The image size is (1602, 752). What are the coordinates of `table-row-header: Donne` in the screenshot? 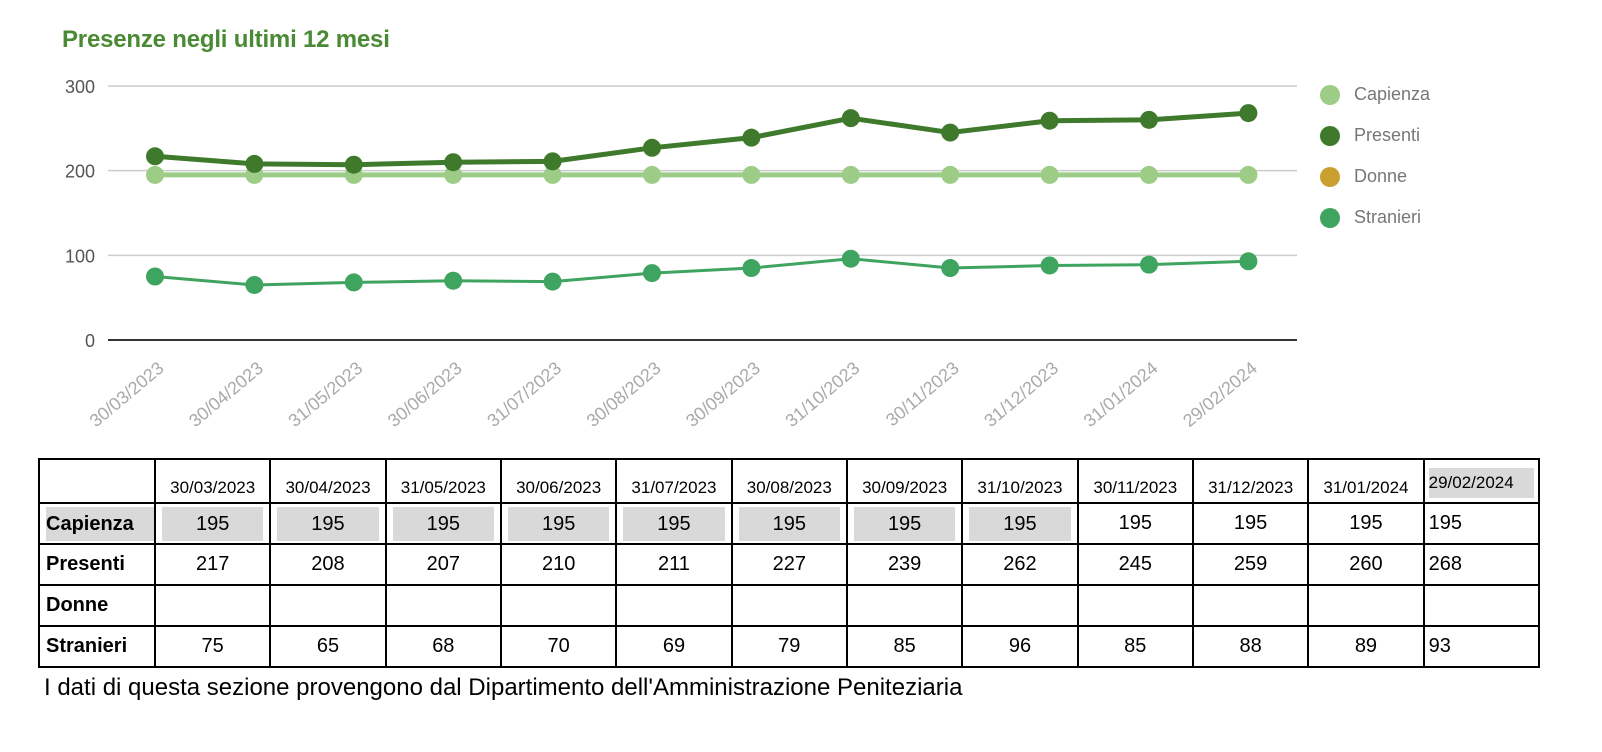 It's located at (97, 605).